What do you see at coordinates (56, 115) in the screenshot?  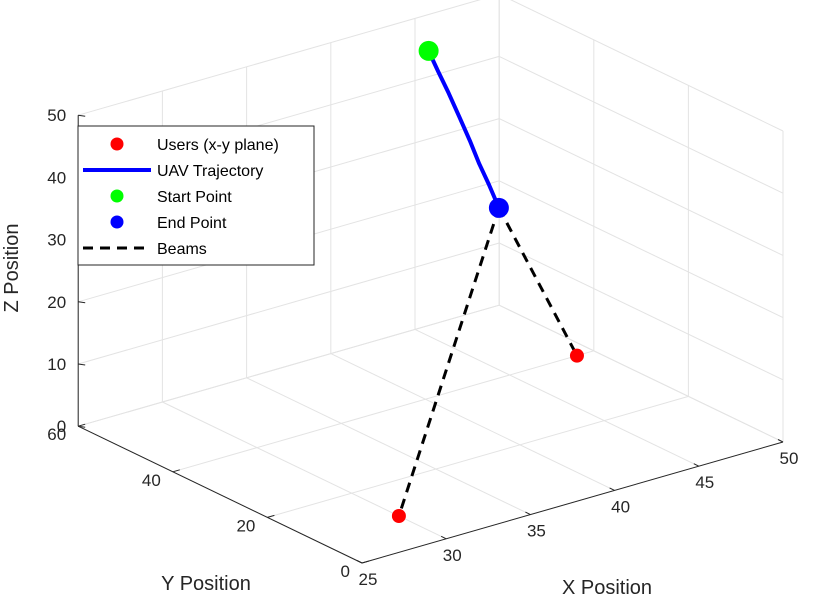 I see `z-tick-label: 50` at bounding box center [56, 115].